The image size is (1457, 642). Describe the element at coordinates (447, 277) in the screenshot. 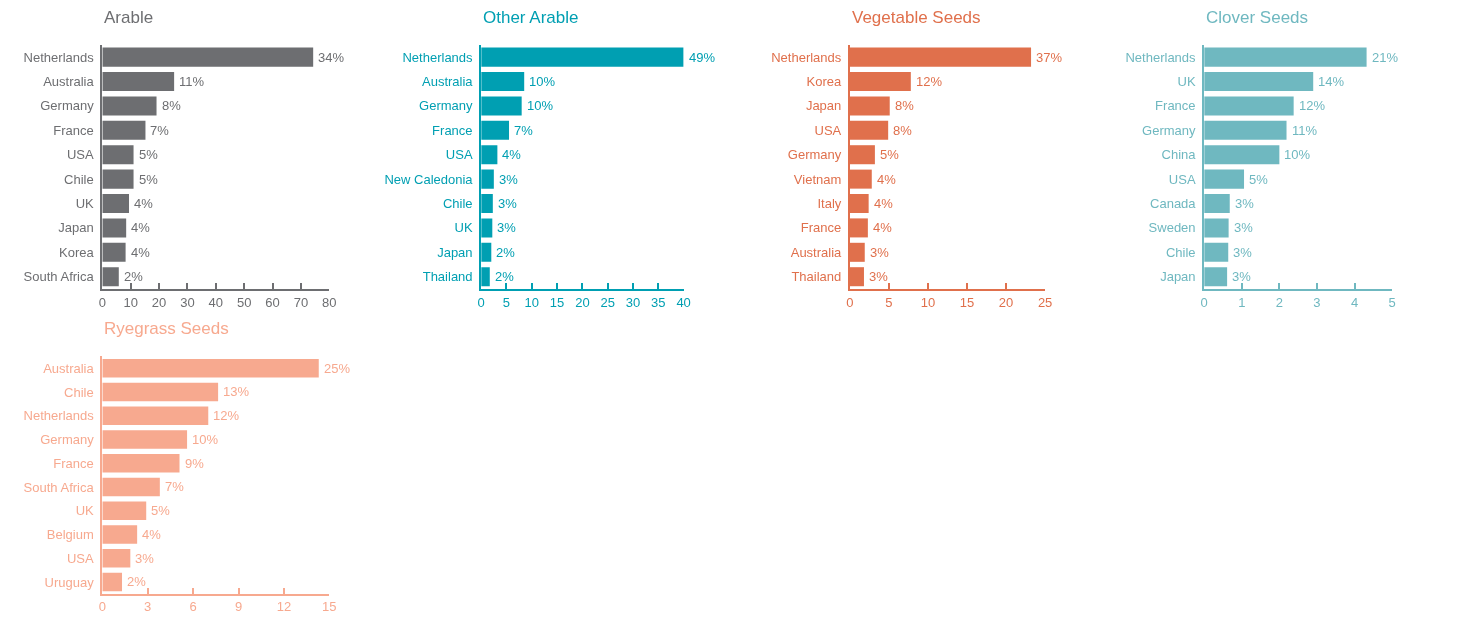

I see `y-tick-label: Thailand` at that location.